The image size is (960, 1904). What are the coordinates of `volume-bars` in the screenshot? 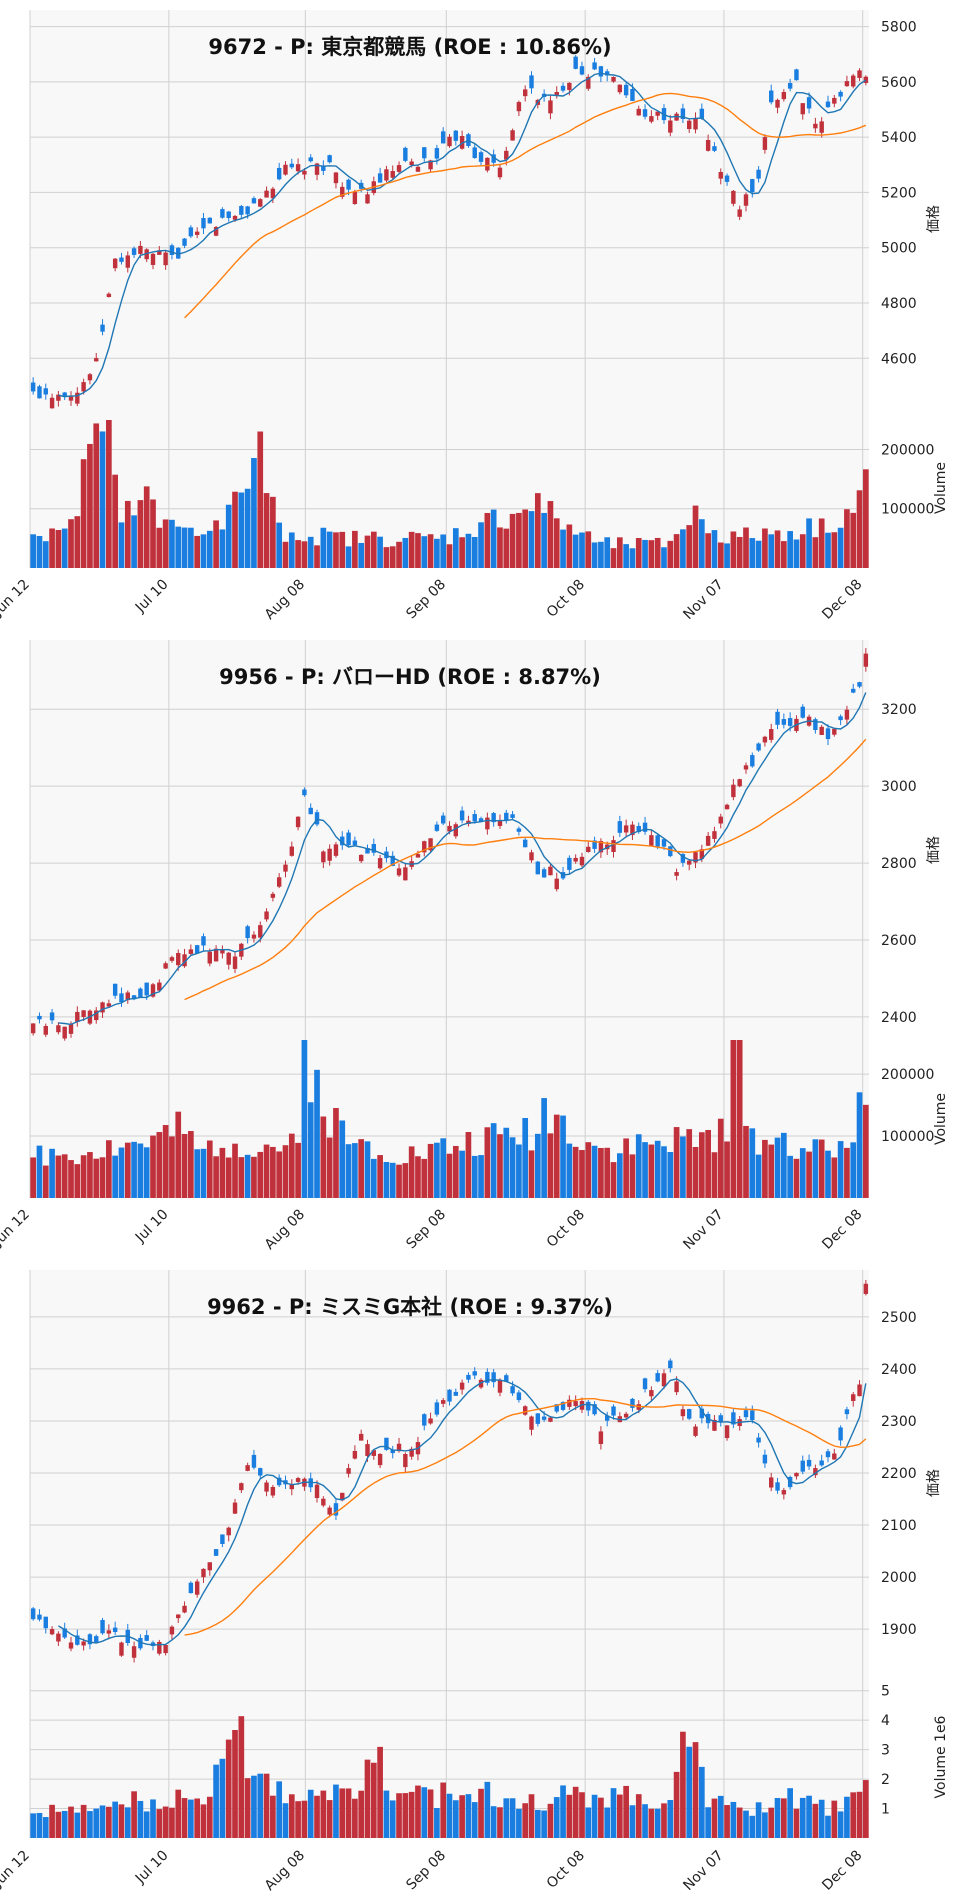 It's located at (449, 493).